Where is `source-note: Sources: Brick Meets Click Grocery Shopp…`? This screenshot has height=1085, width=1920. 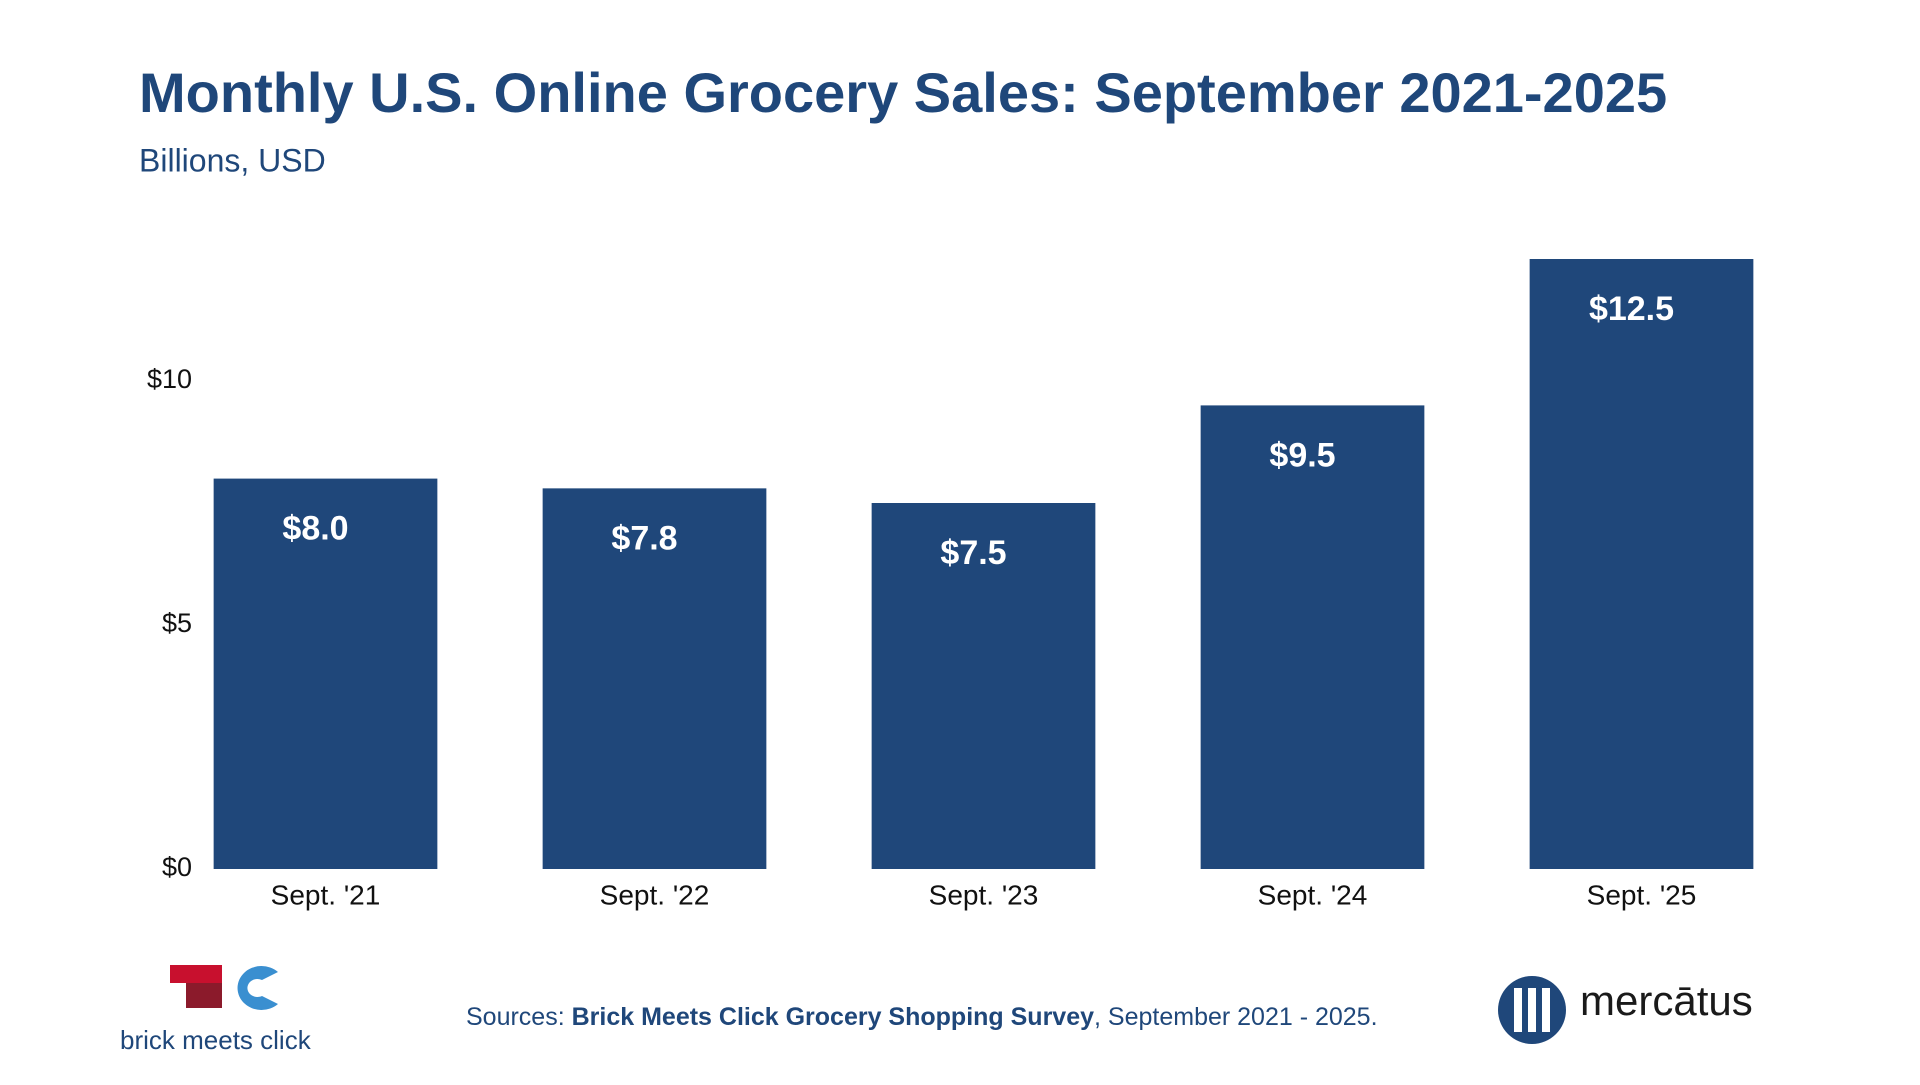 source-note: Sources: Brick Meets Click Grocery Shopp… is located at coordinates (922, 1017).